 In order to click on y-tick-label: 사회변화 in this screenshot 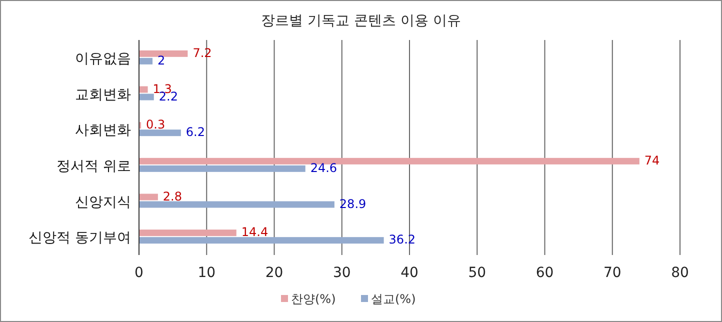, I will do `click(103, 130)`.